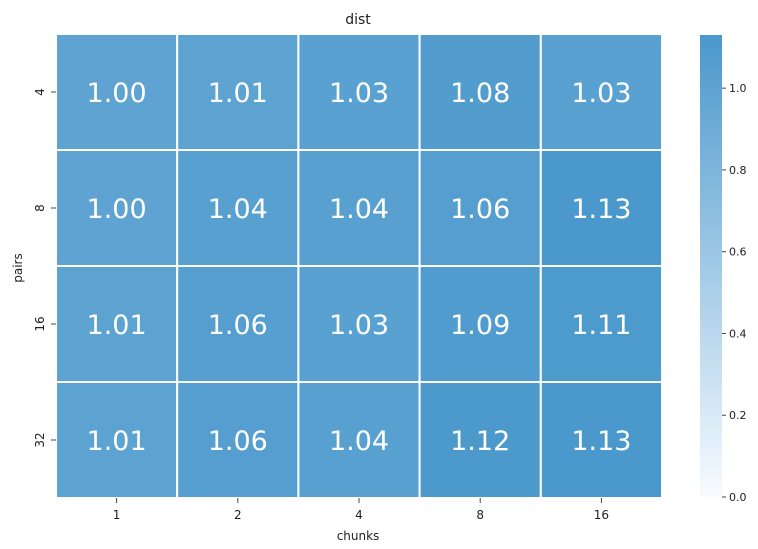 Image resolution: width=758 pixels, height=549 pixels. What do you see at coordinates (480, 93) in the screenshot?
I see `heatmap-cell-label: 1.08` at bounding box center [480, 93].